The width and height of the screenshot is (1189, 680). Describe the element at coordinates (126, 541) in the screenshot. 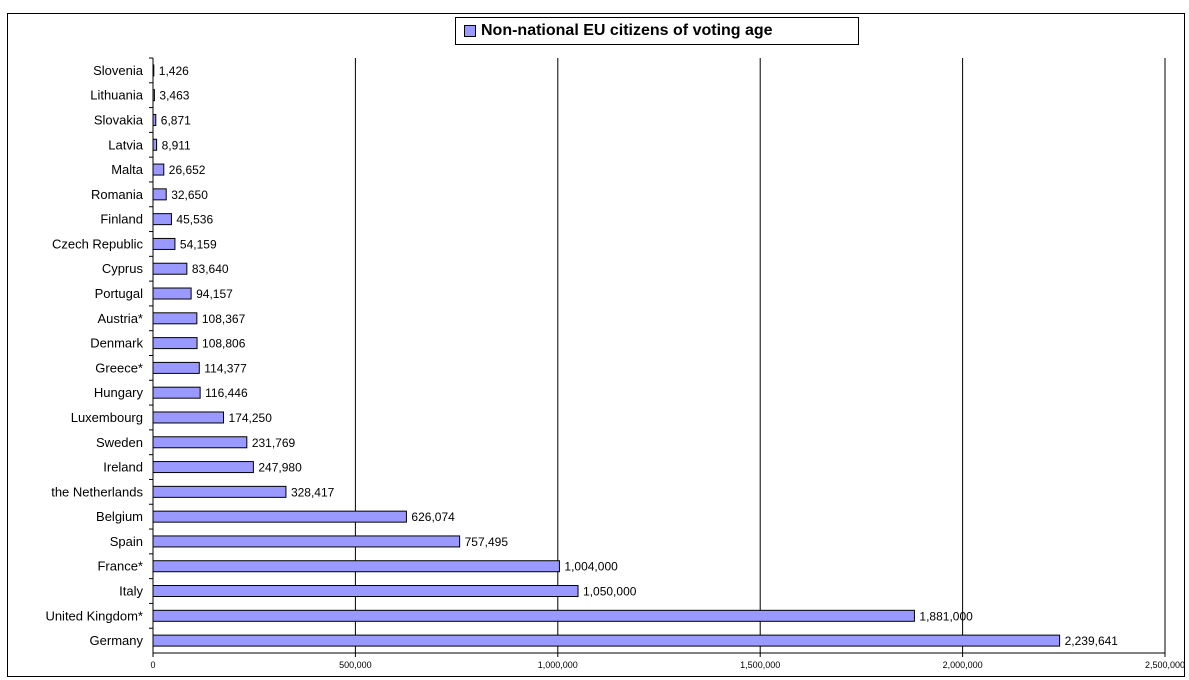

I see `category-label: Spain` at that location.